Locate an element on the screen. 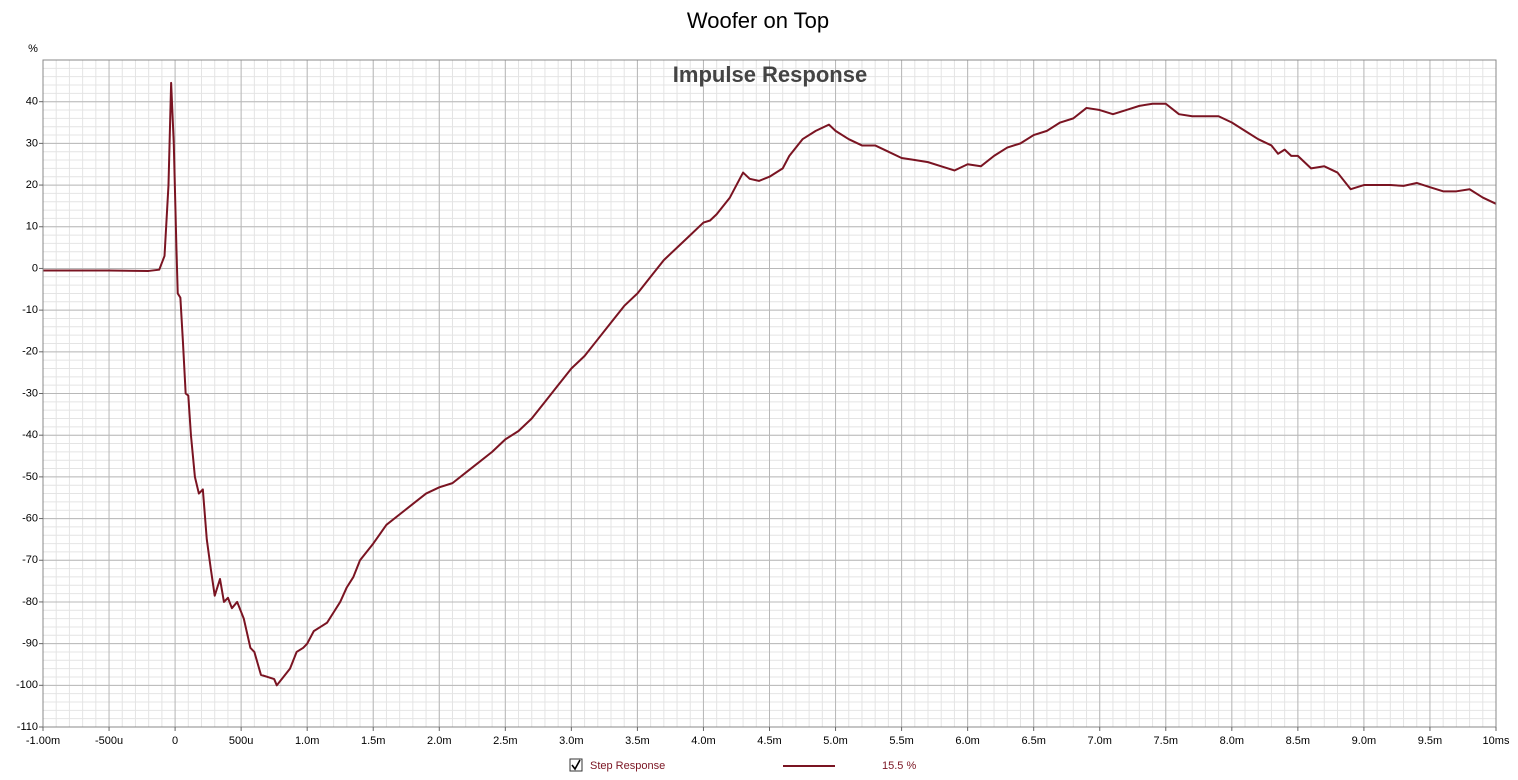 This screenshot has width=1518, height=780. y-tick-label: -80 is located at coordinates (30, 602).